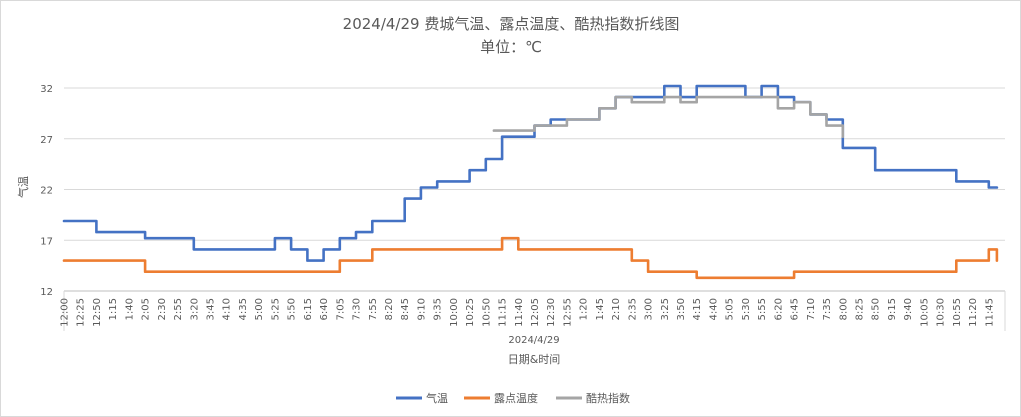 Image resolution: width=1021 pixels, height=417 pixels. Describe the element at coordinates (178, 309) in the screenshot. I see `x-tick-label: 2:55` at that location.